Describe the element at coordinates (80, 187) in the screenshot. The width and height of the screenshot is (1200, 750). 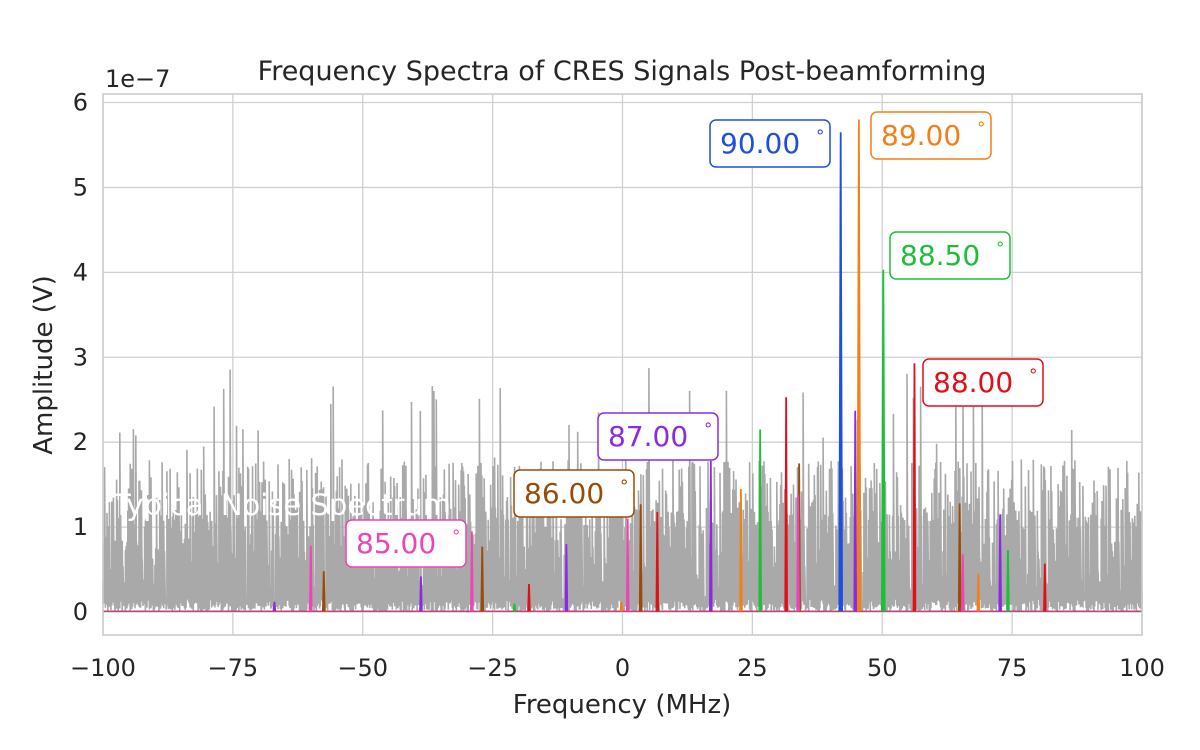
I see `y-tick-label: 5` at that location.